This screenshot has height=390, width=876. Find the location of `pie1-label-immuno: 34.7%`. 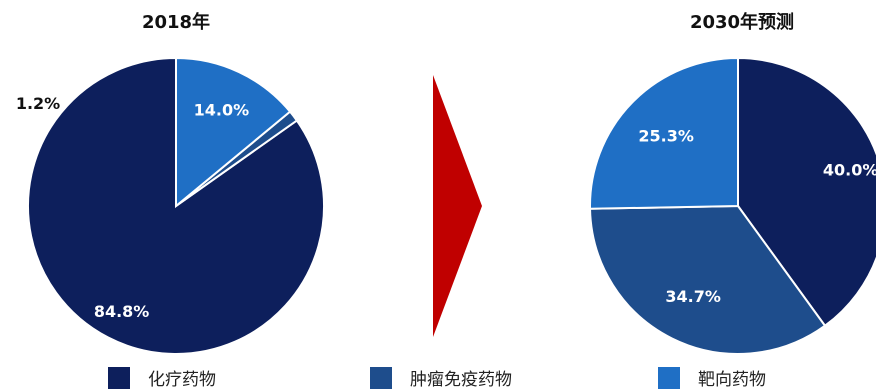

pie1-label-immuno: 34.7% is located at coordinates (693, 296).